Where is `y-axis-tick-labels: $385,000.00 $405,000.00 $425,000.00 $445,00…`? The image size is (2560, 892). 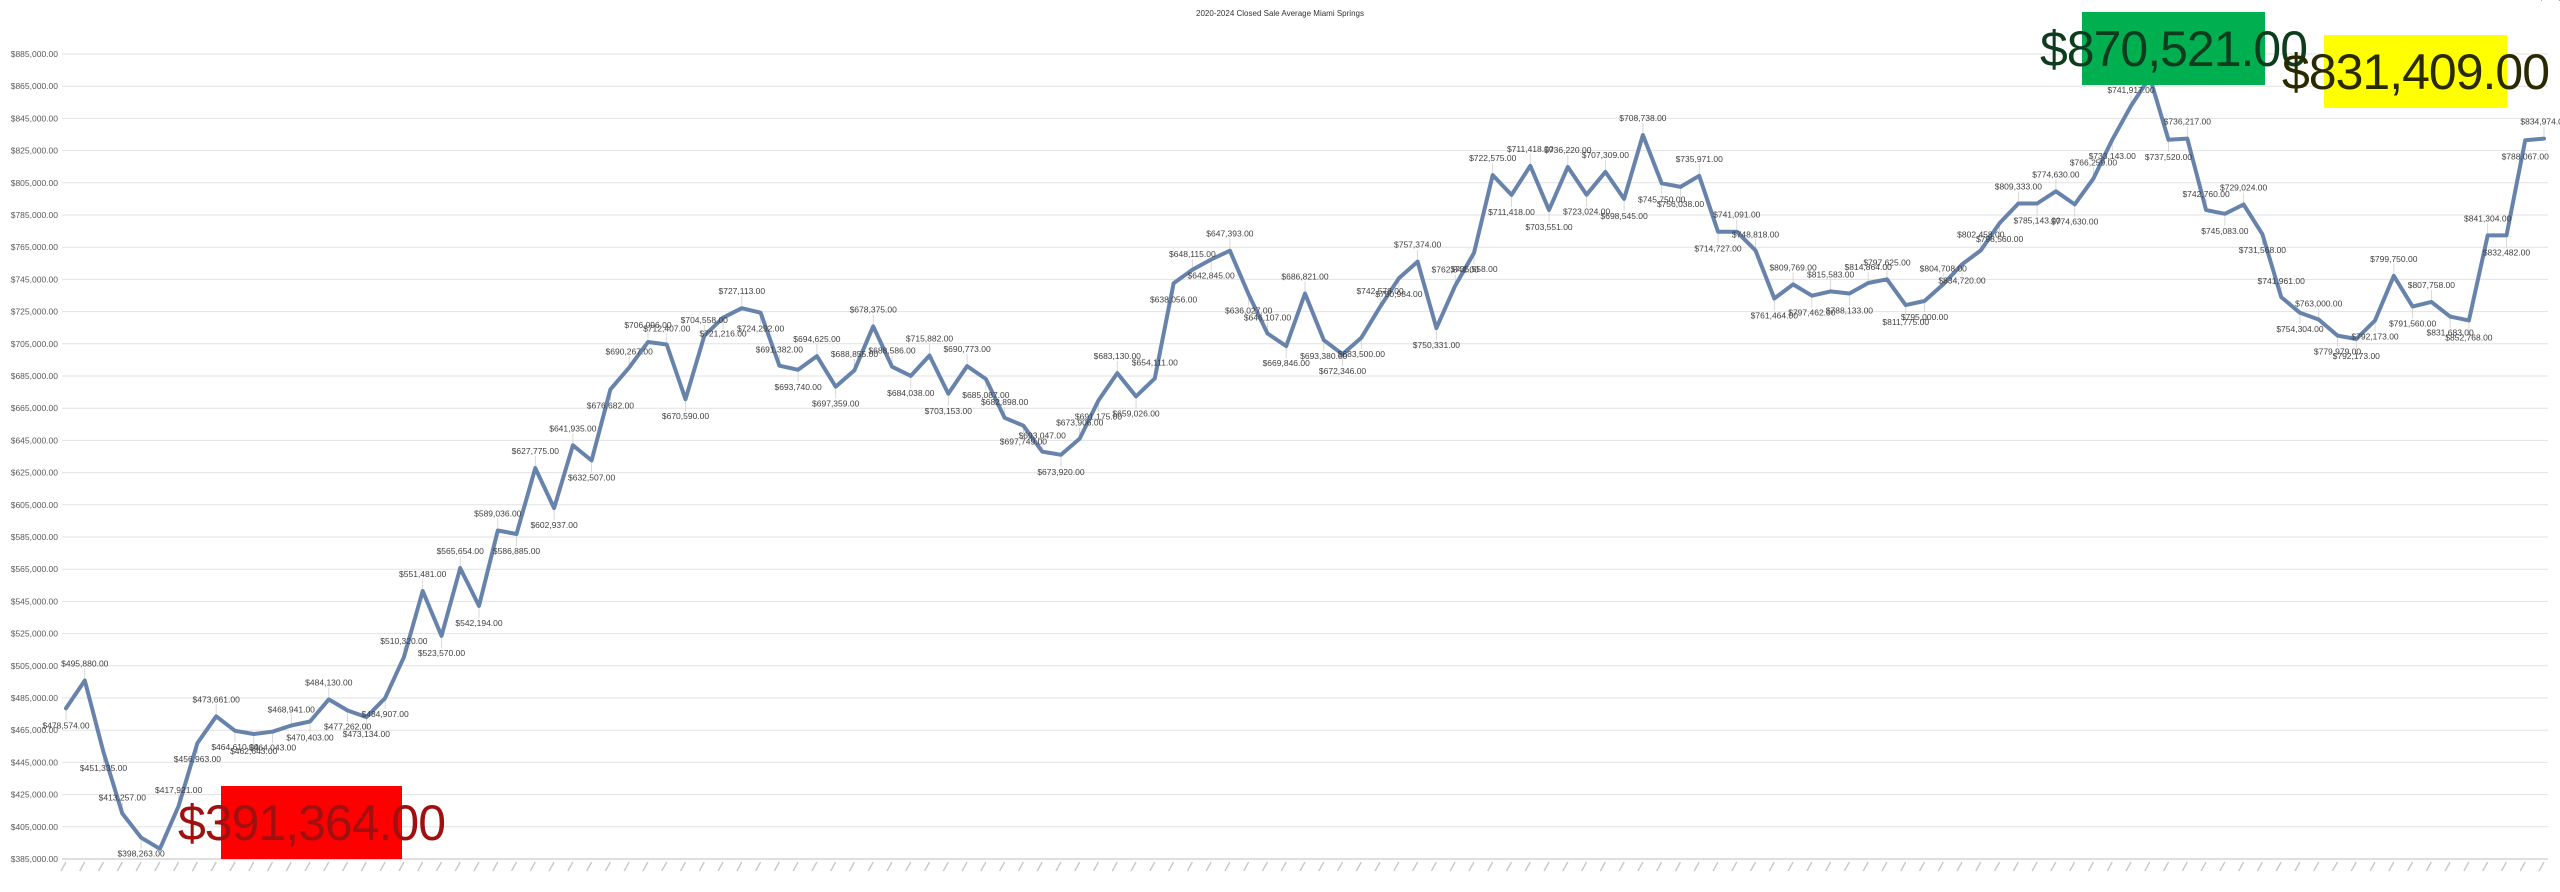 y-axis-tick-labels: $385,000.00 $405,000.00 $425,000.00 $445,00… is located at coordinates (35, 456).